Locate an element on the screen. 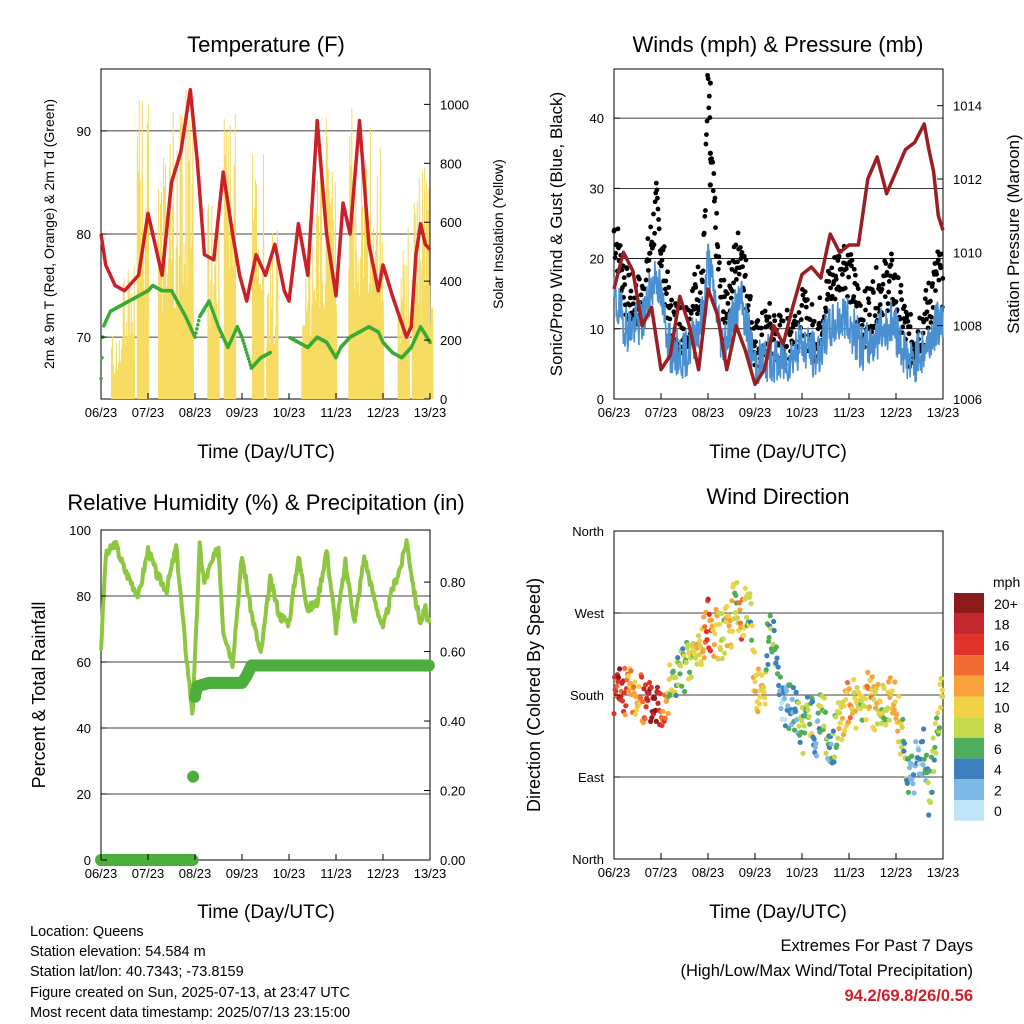 Image resolution: width=1024 pixels, height=1024 pixels. temp-xtick-label: 09/23 is located at coordinates (242, 412).